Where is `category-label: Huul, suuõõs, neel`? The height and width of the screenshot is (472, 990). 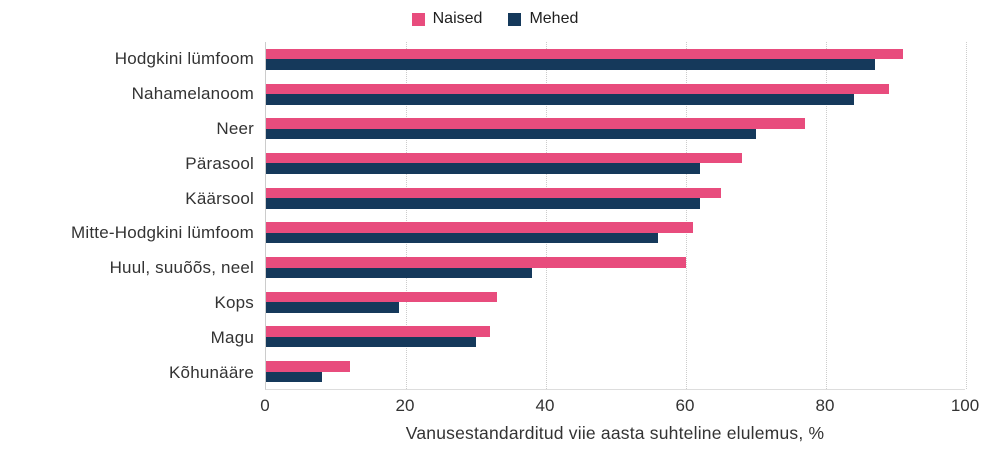 category-label: Huul, suuõõs, neel is located at coordinates (181, 268).